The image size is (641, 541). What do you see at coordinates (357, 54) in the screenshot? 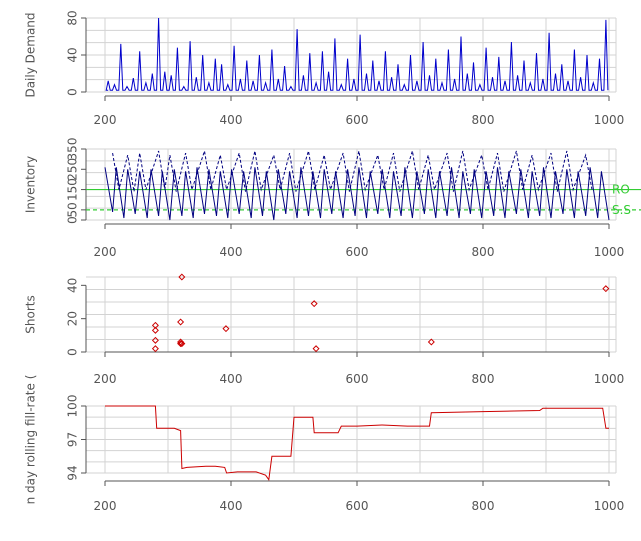
I see `demand-series-line` at bounding box center [357, 54].